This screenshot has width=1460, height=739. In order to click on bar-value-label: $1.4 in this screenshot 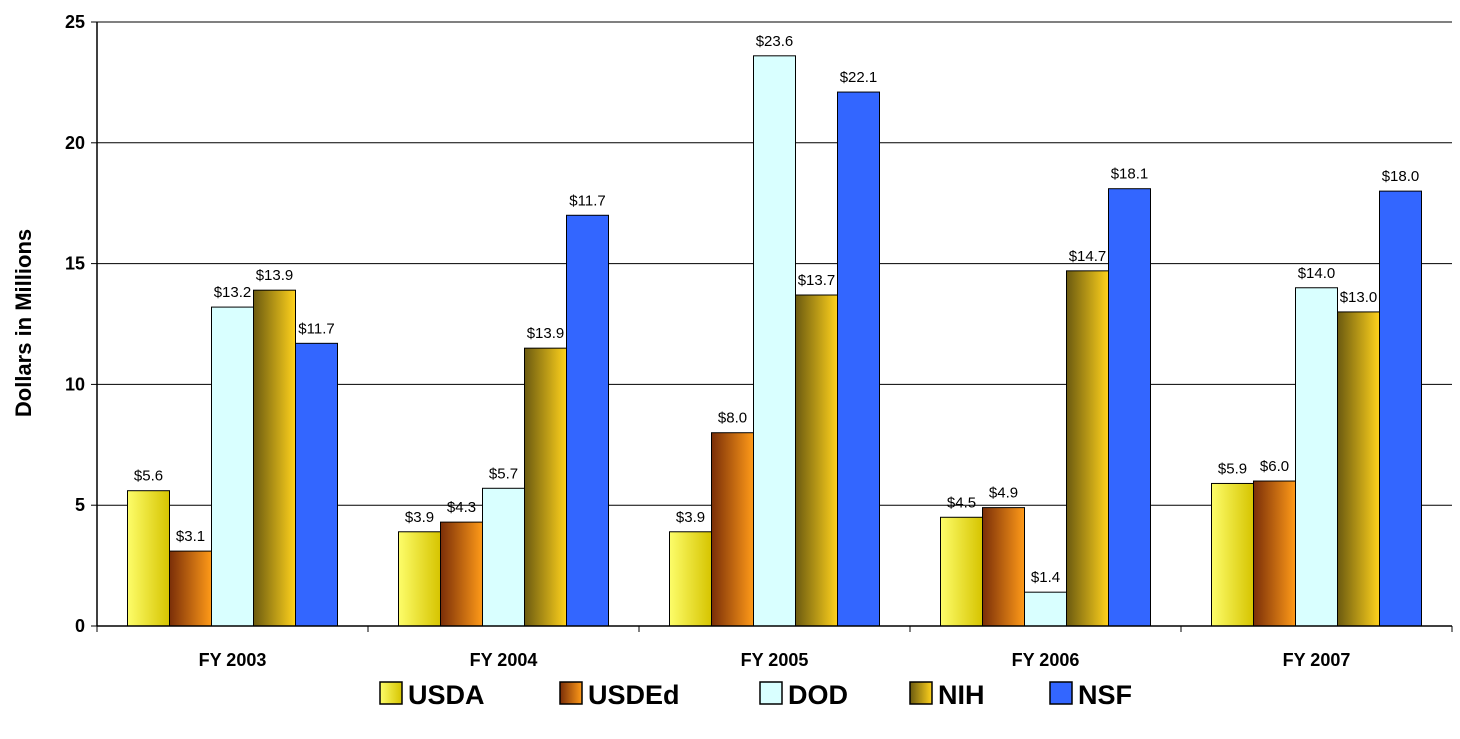, I will do `click(1045, 577)`.